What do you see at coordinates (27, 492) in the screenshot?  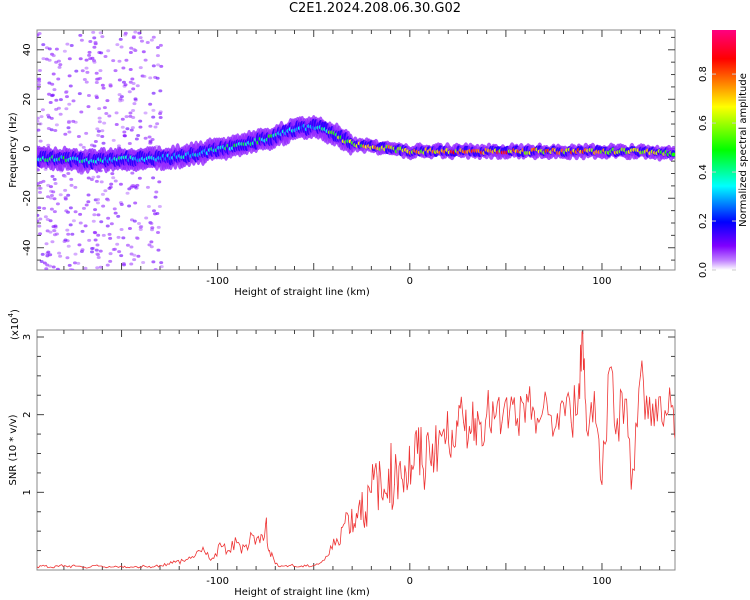 I see `y-tick-label: 1` at bounding box center [27, 492].